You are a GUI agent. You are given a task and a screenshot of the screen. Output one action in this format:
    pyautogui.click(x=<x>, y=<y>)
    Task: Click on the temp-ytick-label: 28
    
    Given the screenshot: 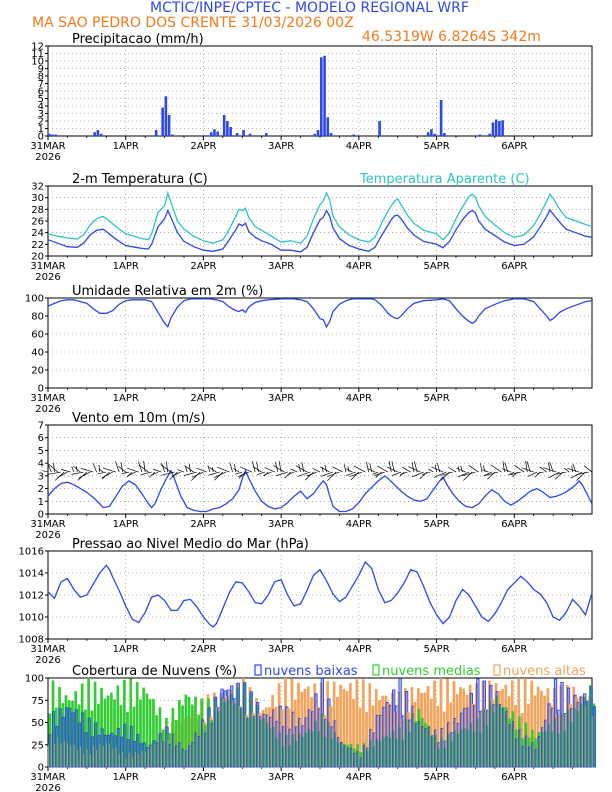 What is the action you would take?
    pyautogui.click(x=37, y=210)
    